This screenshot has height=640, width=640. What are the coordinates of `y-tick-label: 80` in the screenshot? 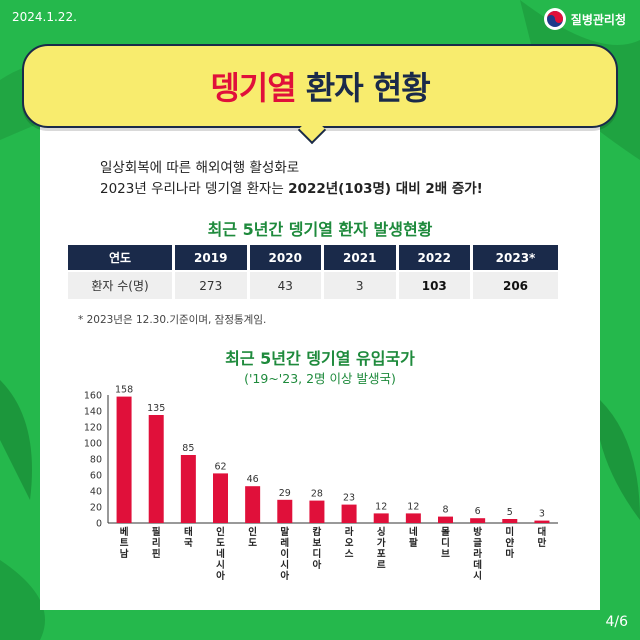 It's located at (96, 460).